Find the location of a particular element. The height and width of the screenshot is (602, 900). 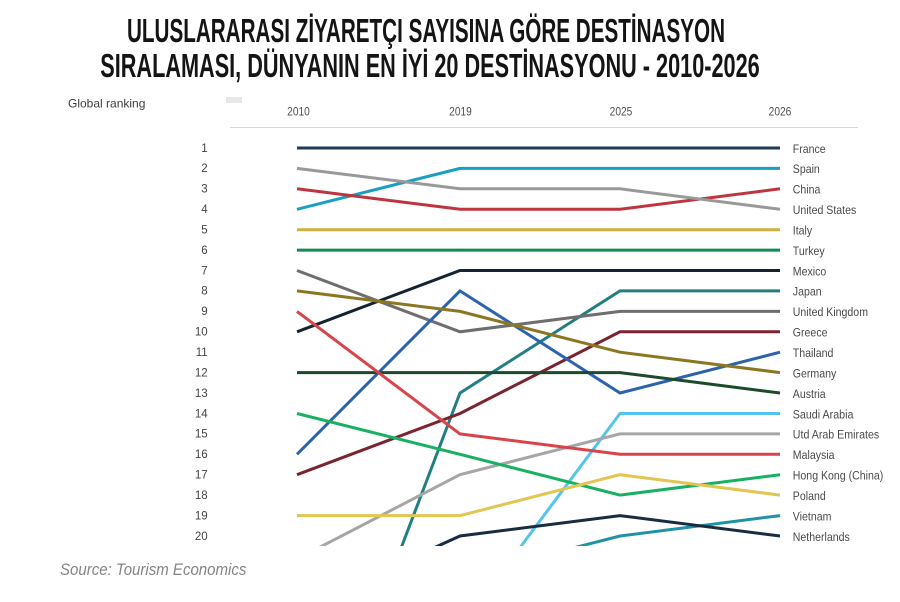

svg-text: Netherlands is located at coordinates (821, 537).